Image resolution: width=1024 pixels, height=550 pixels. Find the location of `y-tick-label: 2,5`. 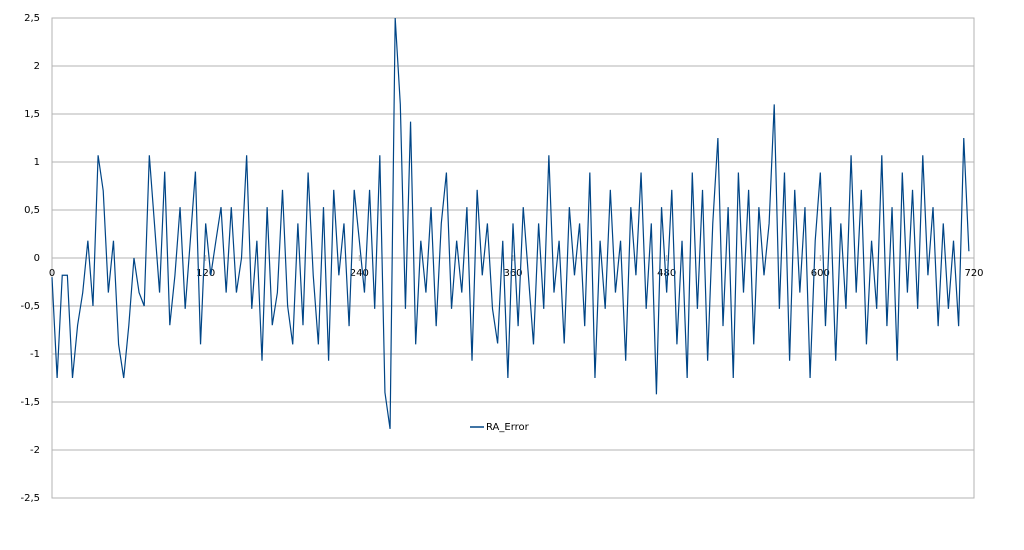

y-tick-label: 2,5 is located at coordinates (32, 18).